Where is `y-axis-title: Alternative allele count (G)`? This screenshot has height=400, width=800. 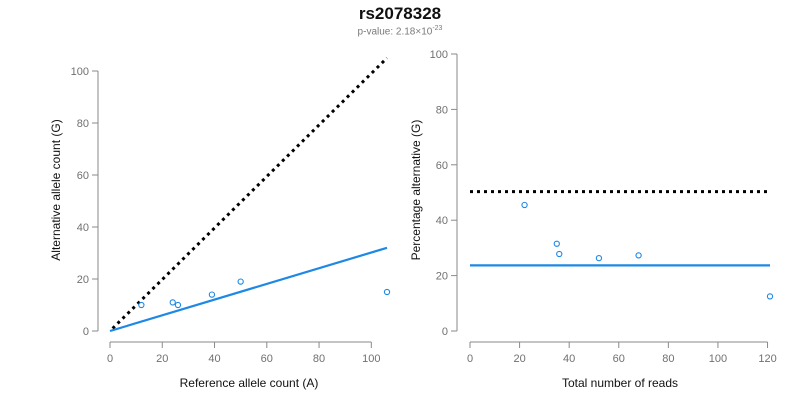 y-axis-title: Alternative allele count (G) is located at coordinates (56, 189).